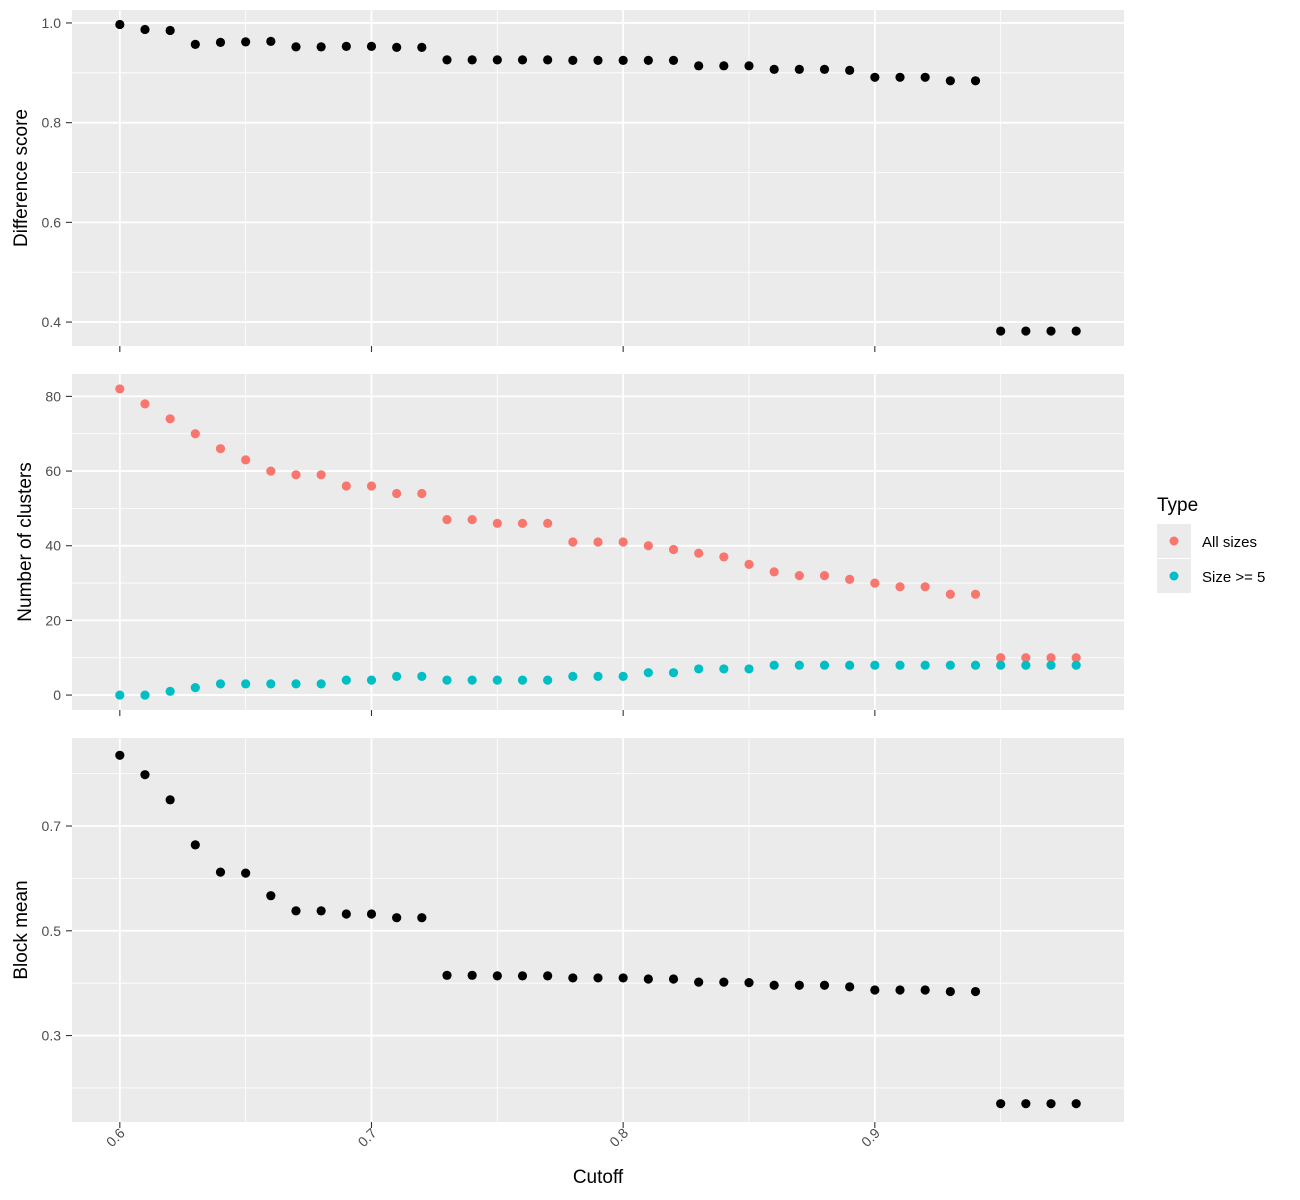 Image resolution: width=1300 pixels, height=1200 pixels. What do you see at coordinates (52, 826) in the screenshot?
I see `y-tick-label: 0.7` at bounding box center [52, 826].